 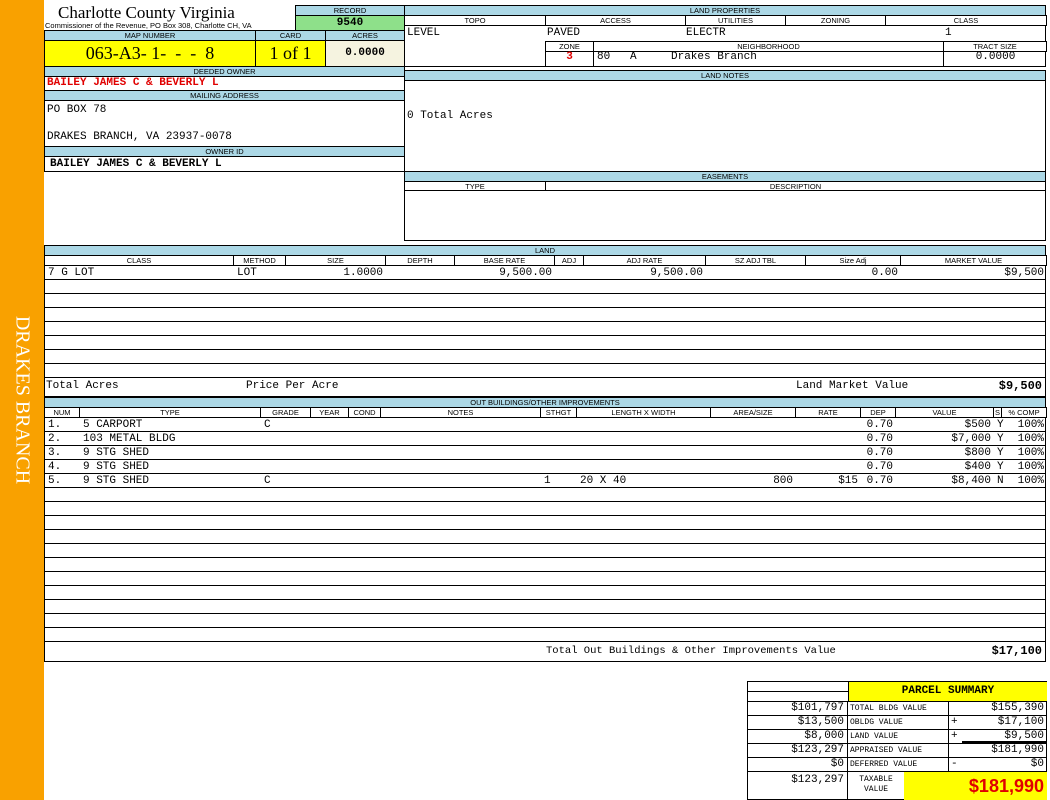 I want to click on sidebar: DRAKES BRANCH, so click(x=22, y=400).